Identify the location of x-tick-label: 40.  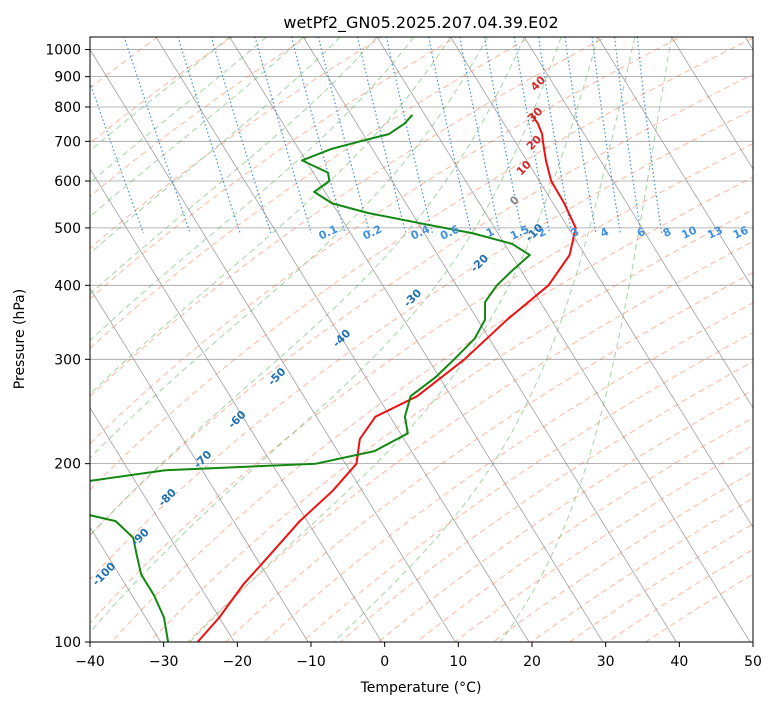
(679, 662).